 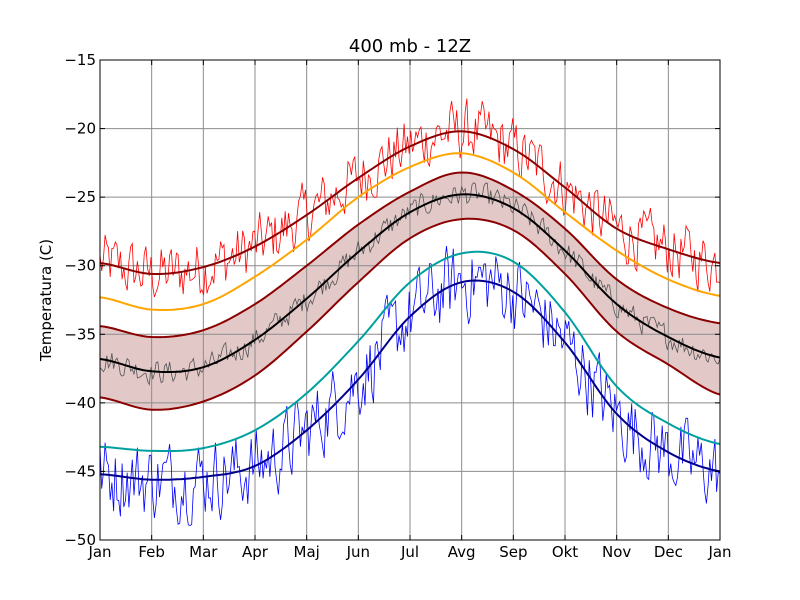 What do you see at coordinates (80, 129) in the screenshot?
I see `y-tick-label: −20` at bounding box center [80, 129].